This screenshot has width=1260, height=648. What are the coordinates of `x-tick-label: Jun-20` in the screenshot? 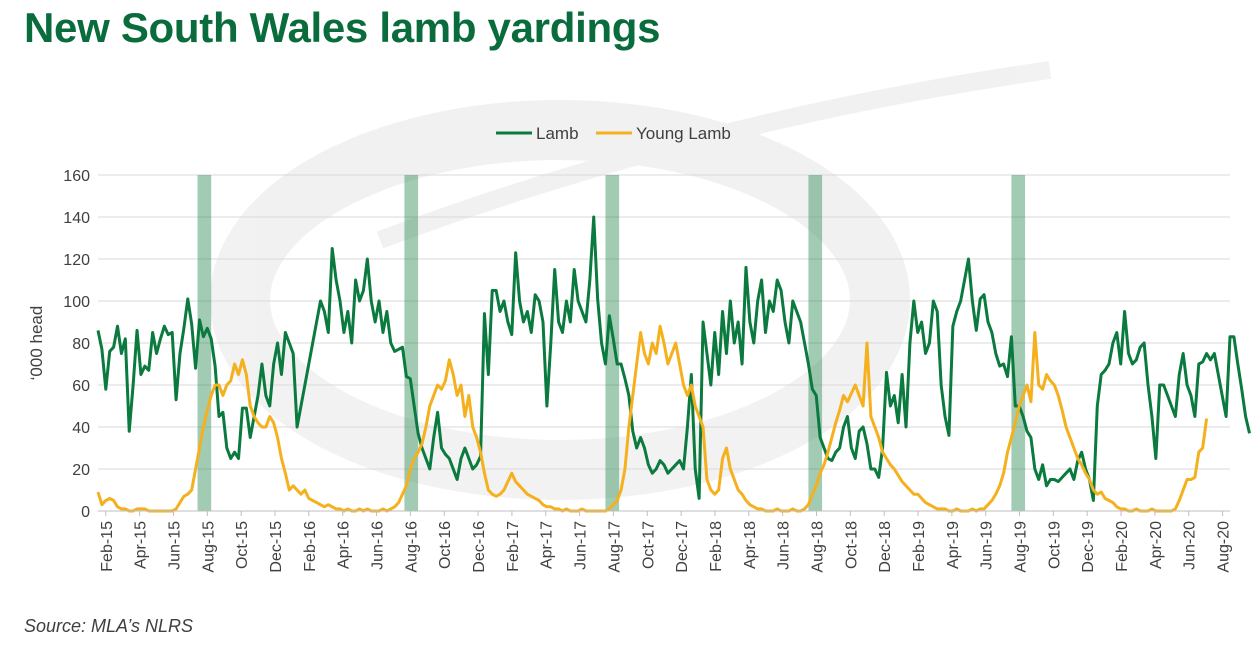 It's located at (1190, 545).